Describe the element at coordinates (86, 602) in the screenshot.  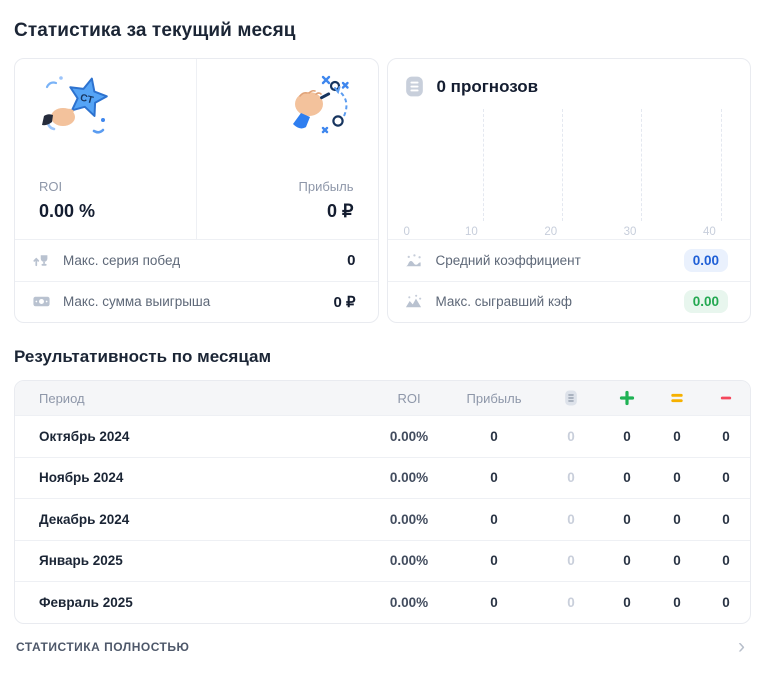
I see `period-cell: Февраль 2025` at that location.